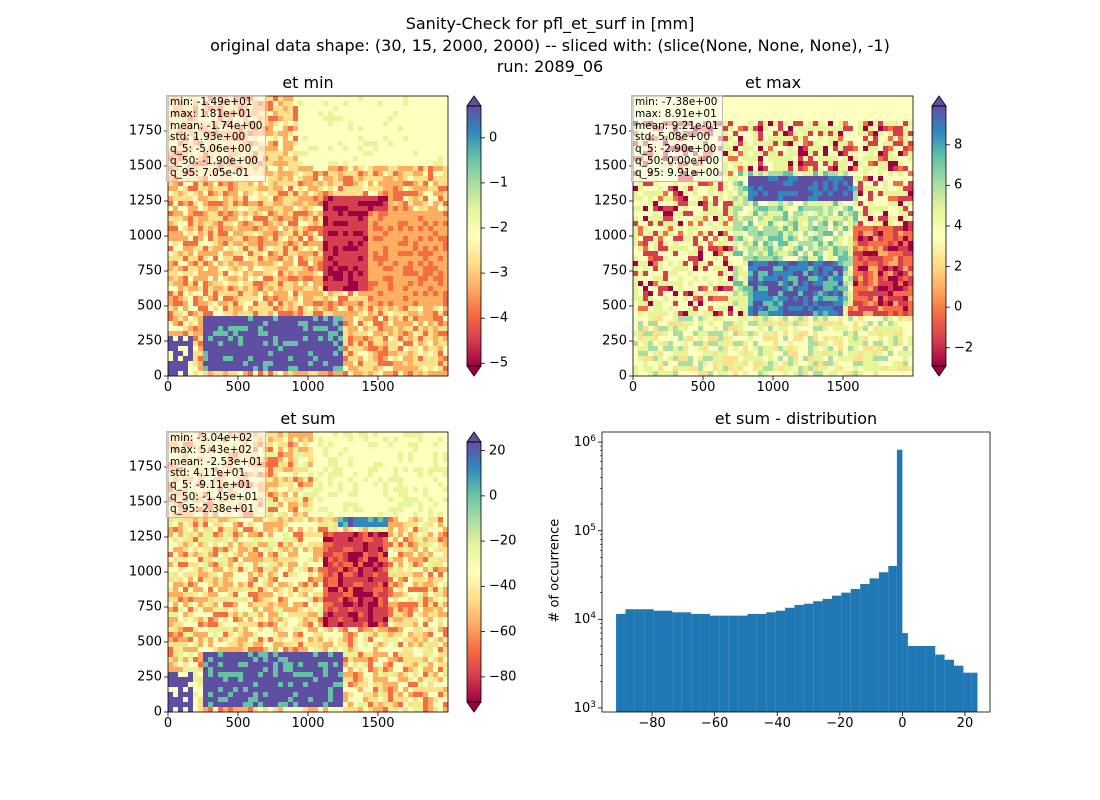 The width and height of the screenshot is (1100, 800). What do you see at coordinates (211, 113) in the screenshot?
I see `stat-line: max: 1.81e+01` at bounding box center [211, 113].